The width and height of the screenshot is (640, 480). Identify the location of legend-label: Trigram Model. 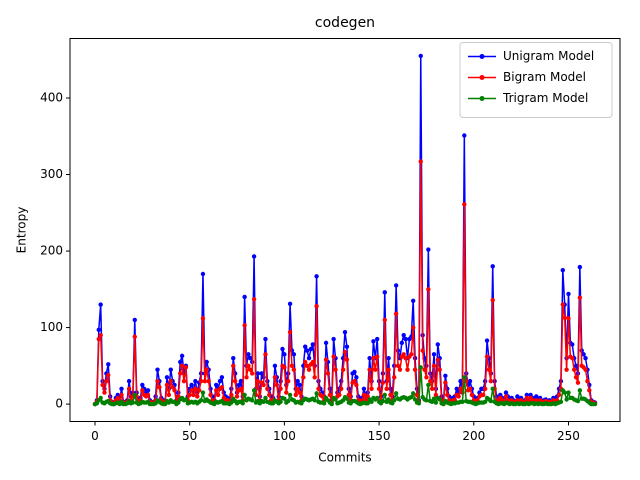
(545, 98).